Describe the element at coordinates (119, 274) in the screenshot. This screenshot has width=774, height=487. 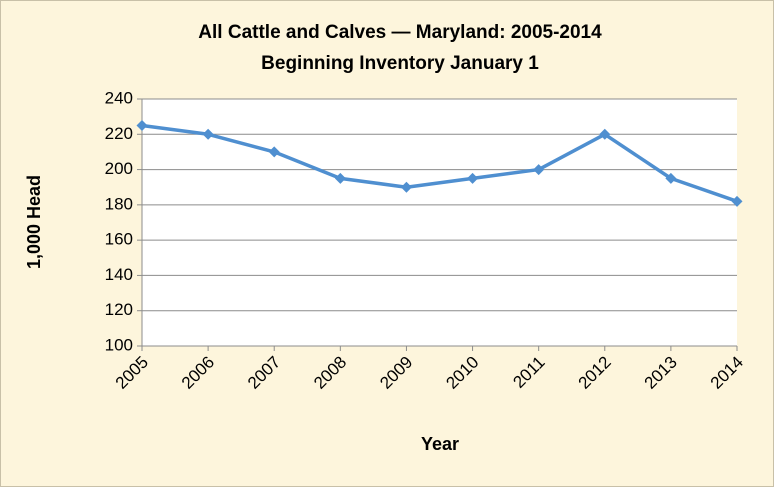
I see `y-tick-label: 140` at that location.